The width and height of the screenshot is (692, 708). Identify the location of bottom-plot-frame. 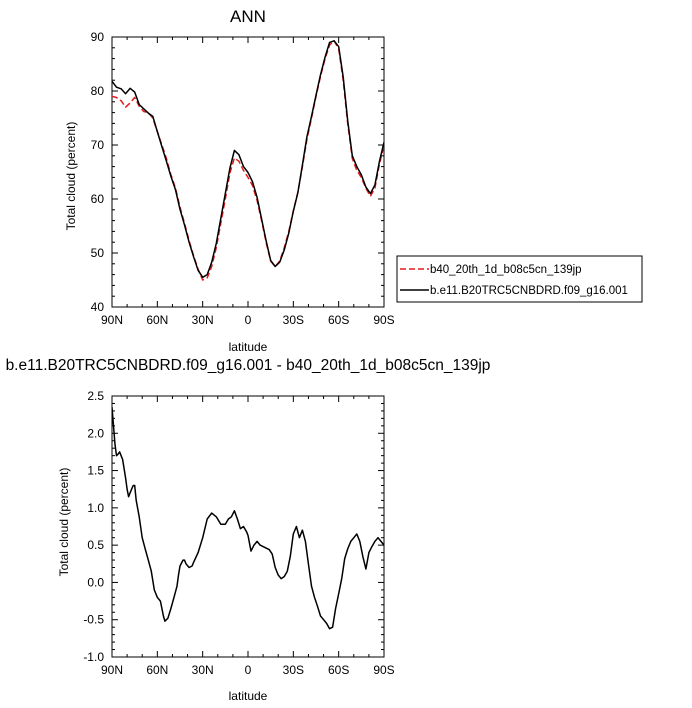
(248, 526).